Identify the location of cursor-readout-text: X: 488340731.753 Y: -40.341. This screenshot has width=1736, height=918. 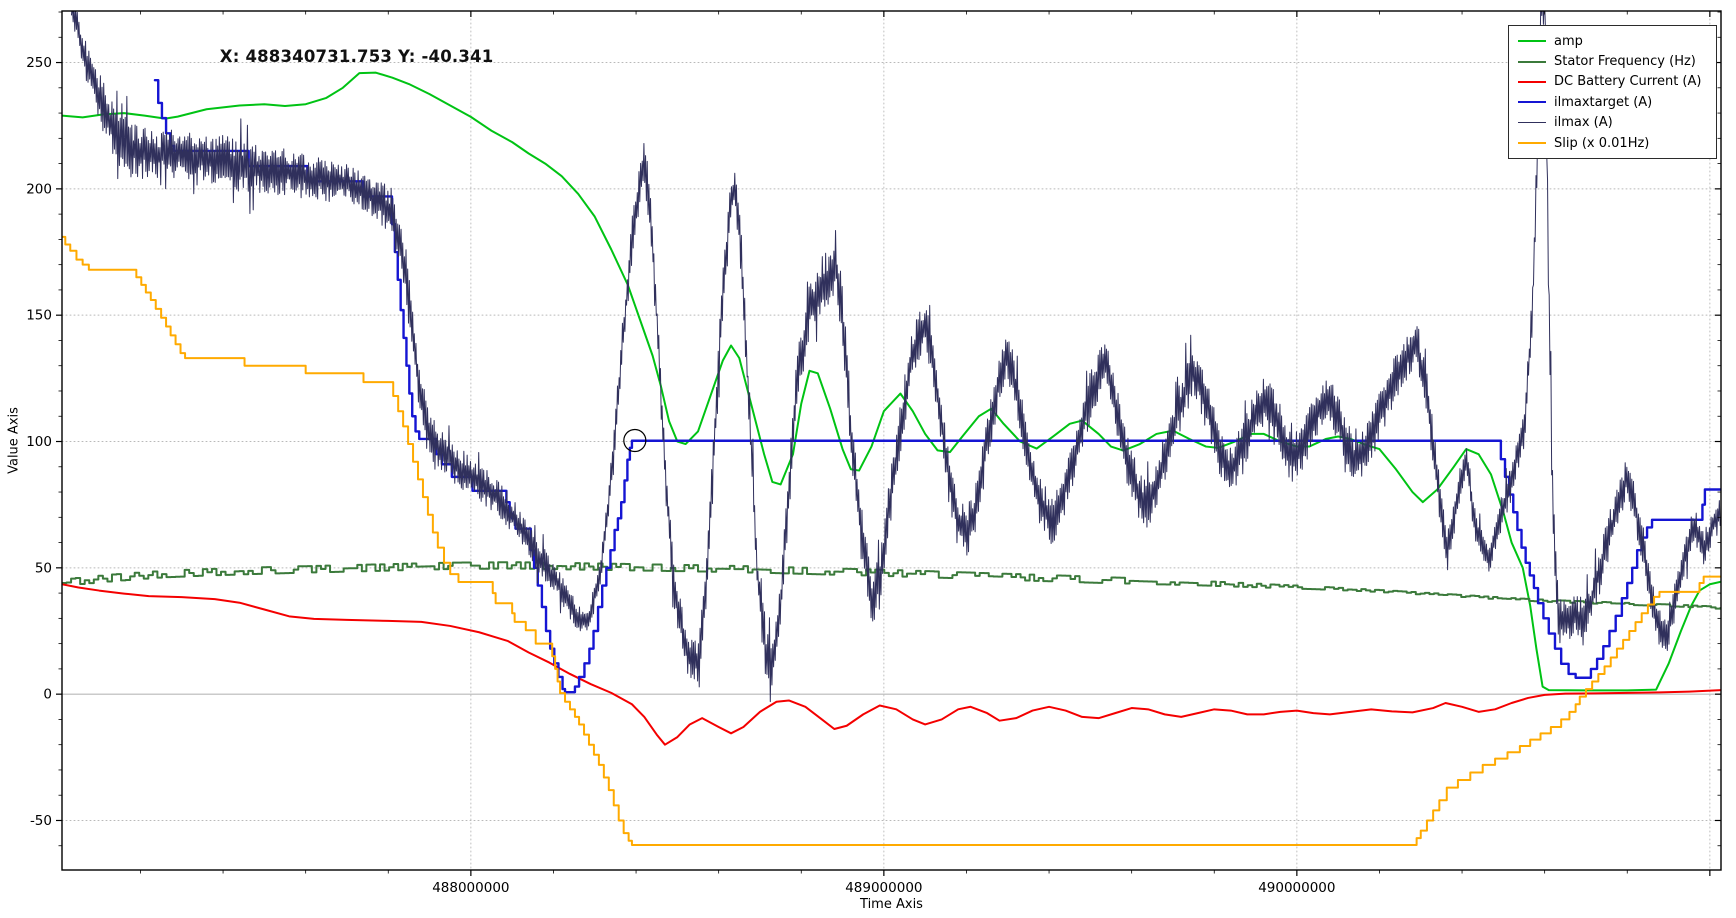
(356, 56).